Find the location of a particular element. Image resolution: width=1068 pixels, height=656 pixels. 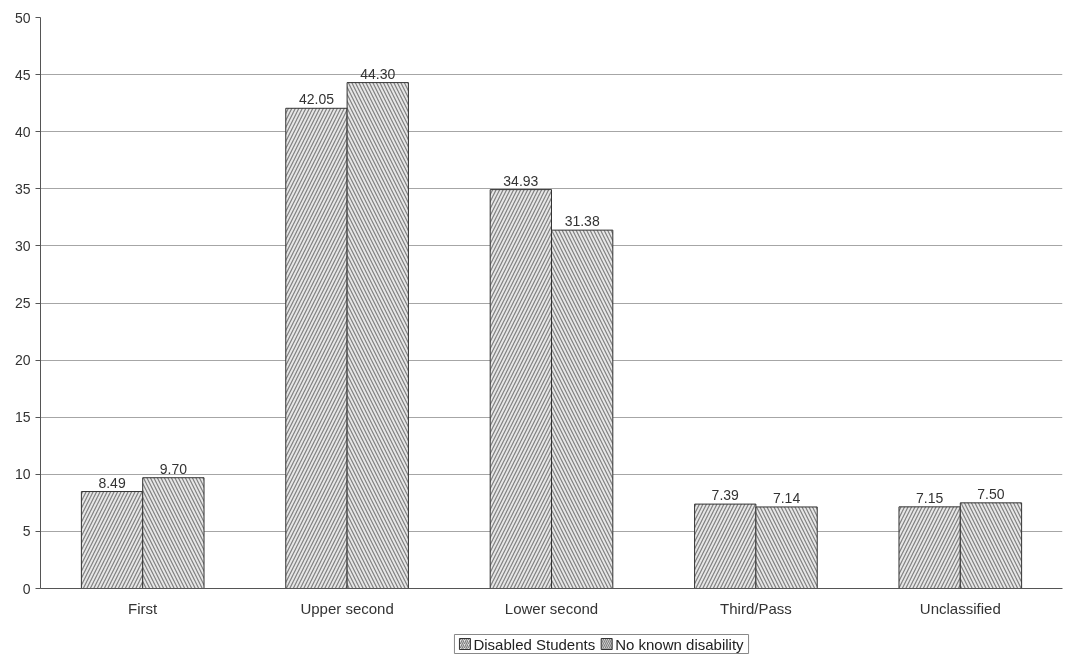

y-tick-label: 45 is located at coordinates (22, 74).